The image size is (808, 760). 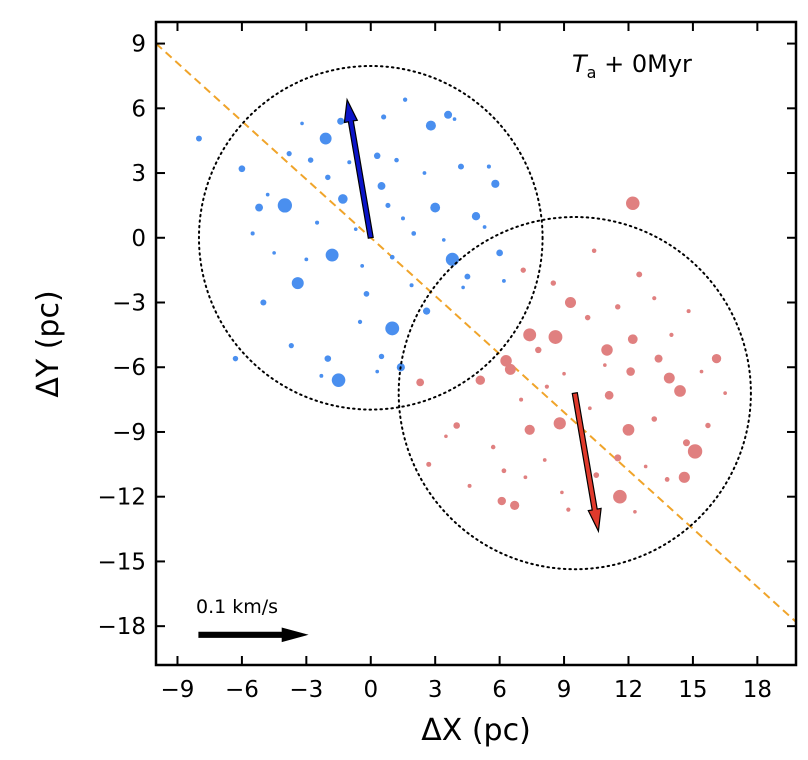 What do you see at coordinates (242, 690) in the screenshot?
I see `x-tick-label: −6` at bounding box center [242, 690].